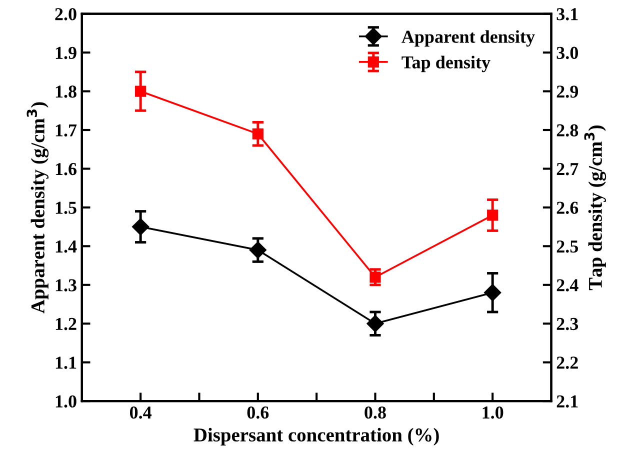  I want to click on y-tick-label: 1.1, so click(66, 362).